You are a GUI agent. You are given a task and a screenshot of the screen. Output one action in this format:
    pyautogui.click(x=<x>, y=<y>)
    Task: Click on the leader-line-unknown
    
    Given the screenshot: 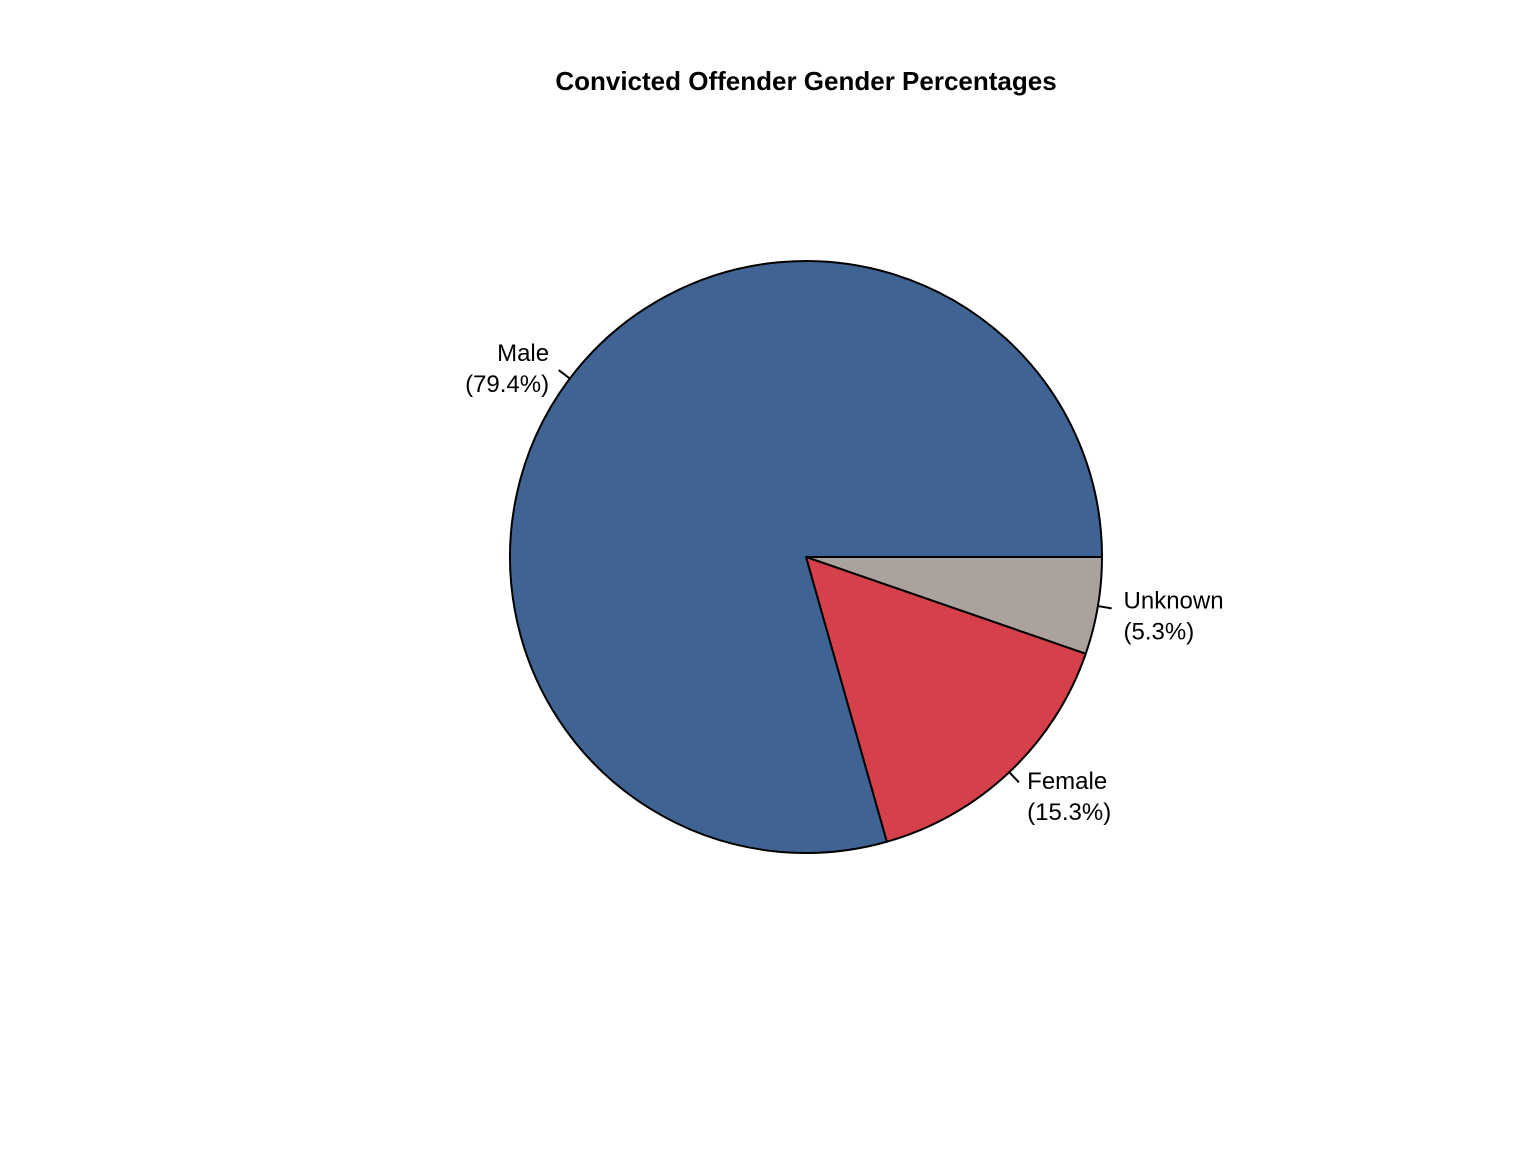 What is the action you would take?
    pyautogui.click(x=1104, y=607)
    